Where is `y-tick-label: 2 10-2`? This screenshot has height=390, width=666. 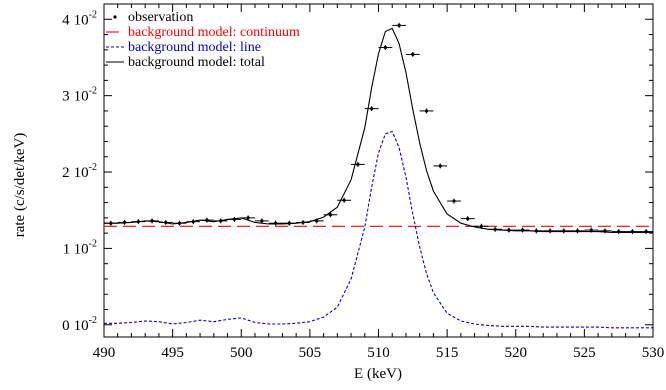 y-tick-label: 2 10-2 is located at coordinates (79, 171).